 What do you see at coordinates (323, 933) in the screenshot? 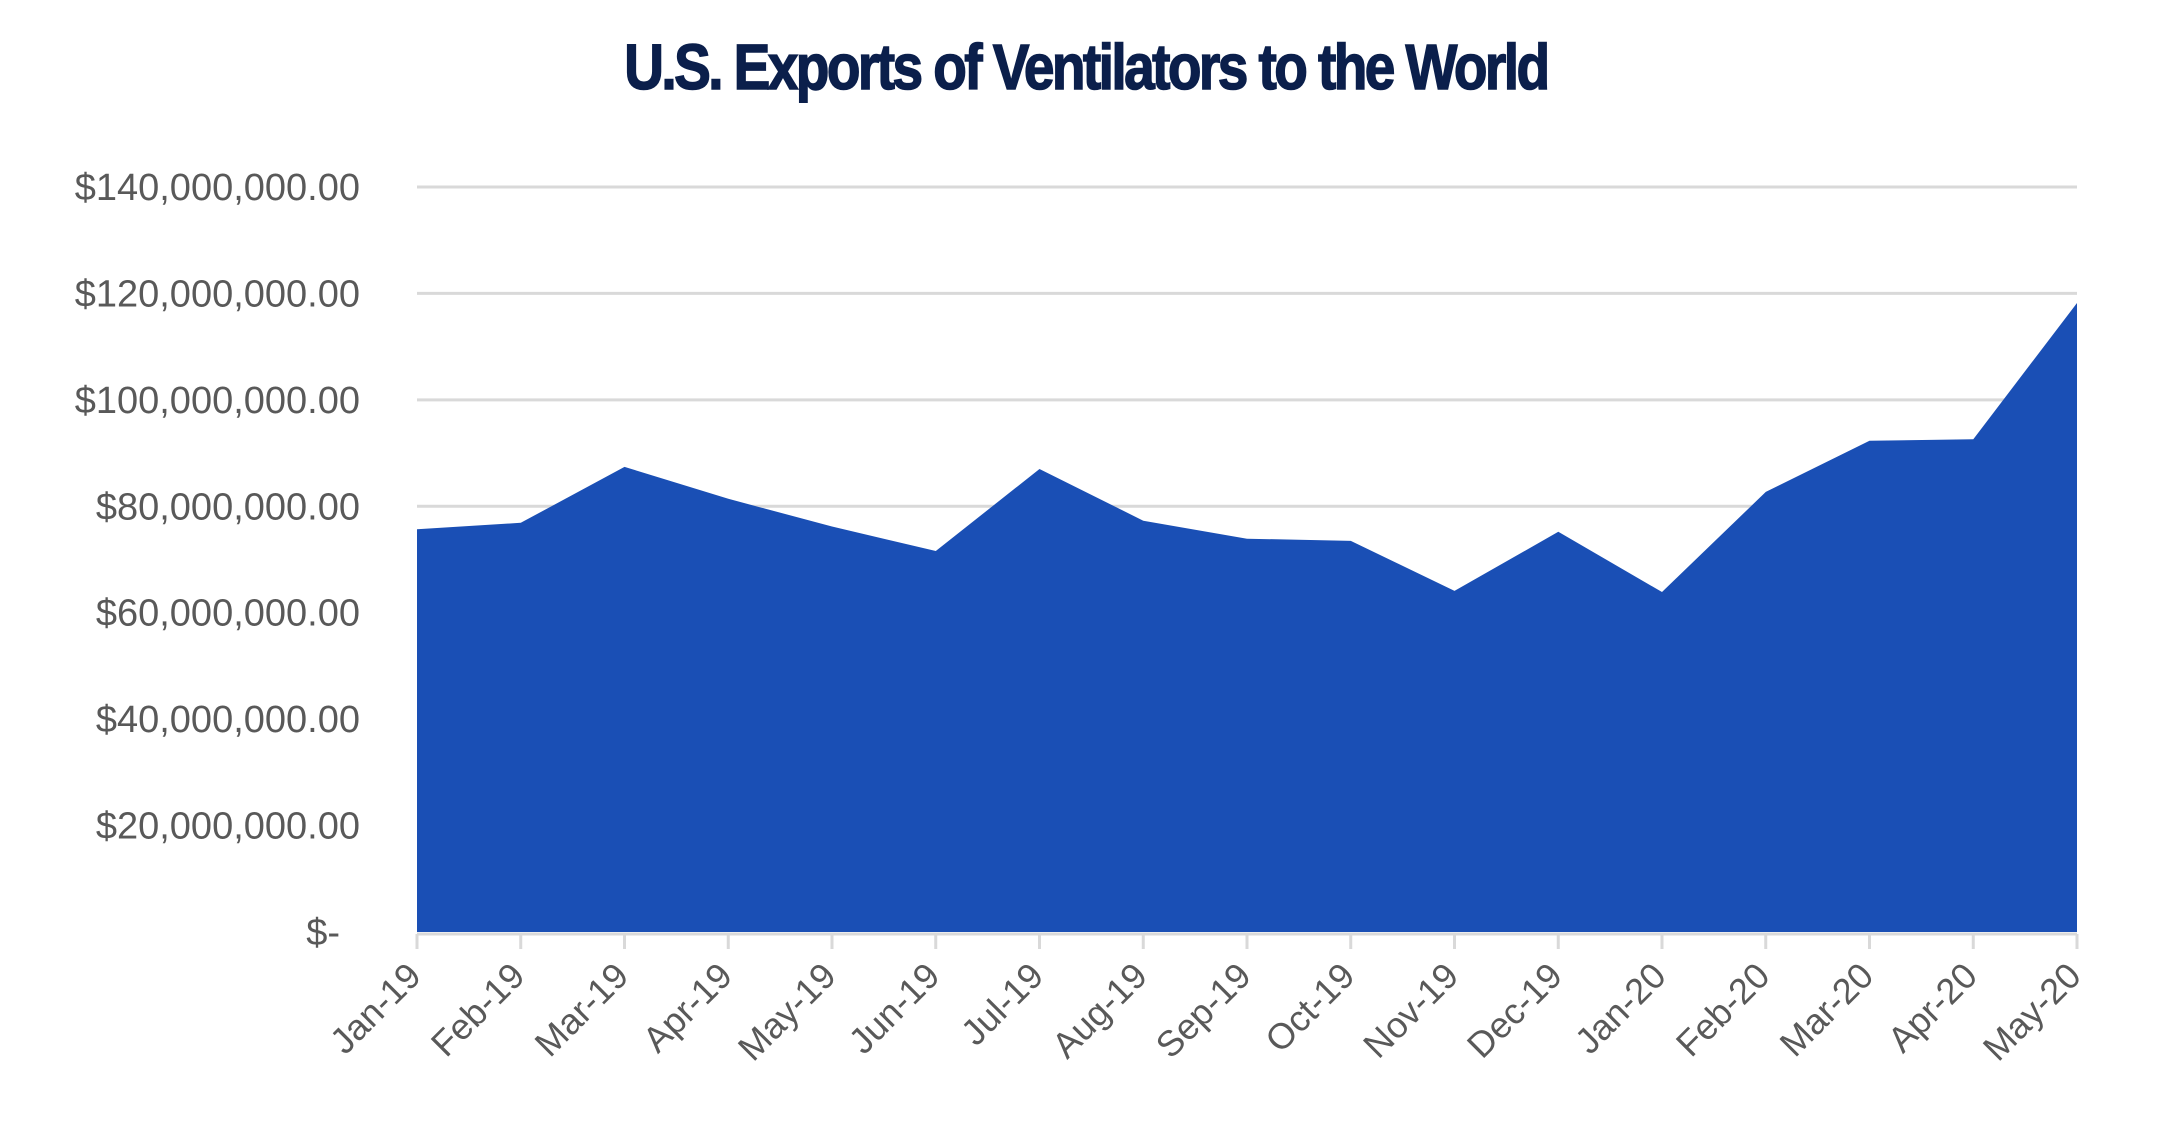
I see `y-tick-label: $-` at bounding box center [323, 933].